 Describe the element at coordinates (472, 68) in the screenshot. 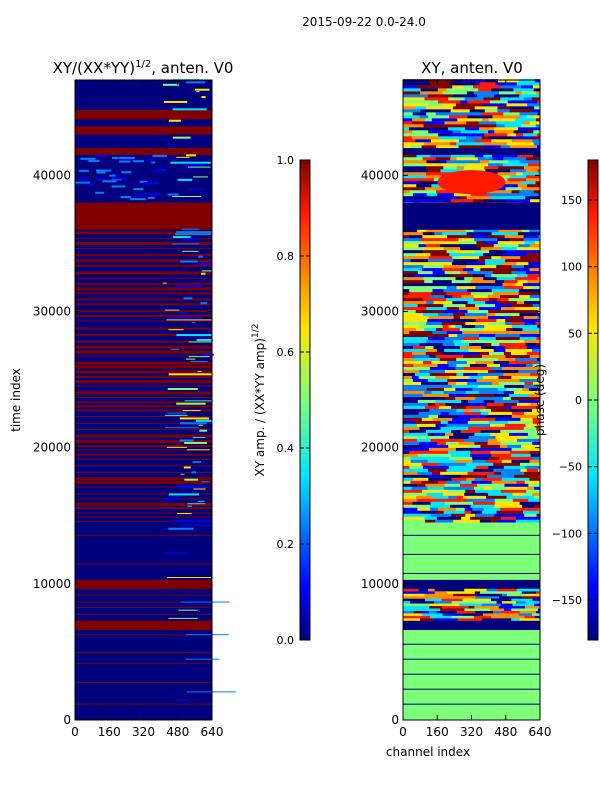

I see `phase-panel-title: XY, anten. V0` at that location.